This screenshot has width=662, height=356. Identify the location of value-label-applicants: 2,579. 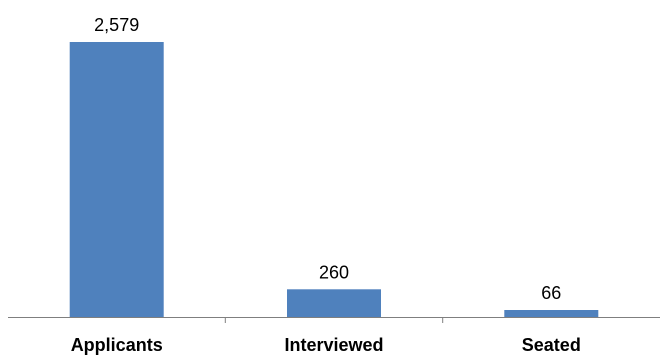
(116, 25).